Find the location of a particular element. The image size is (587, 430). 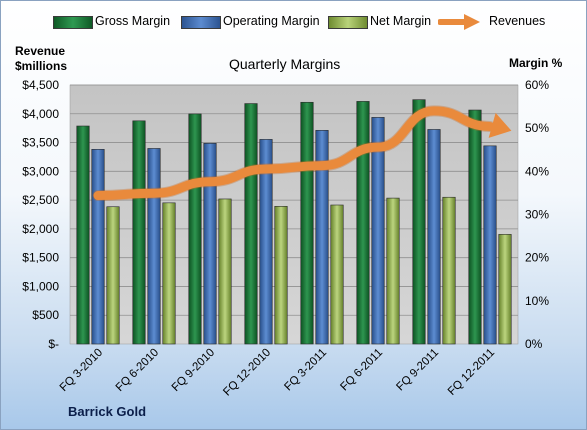

left-tick-label: $3,000 is located at coordinates (40, 171).